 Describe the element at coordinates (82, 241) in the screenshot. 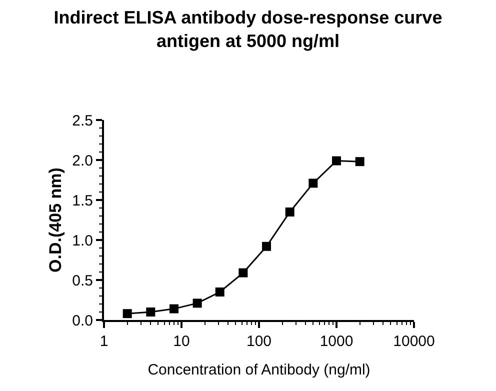

I see `y-tick-label: 1.0` at that location.